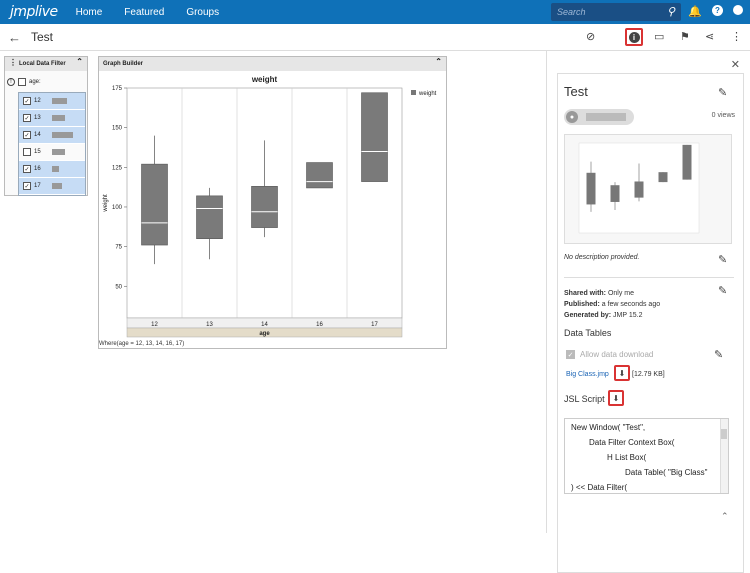 Image resolution: width=750 pixels, height=573 pixels. What do you see at coordinates (724, 456) in the screenshot?
I see `script-scrollbar` at bounding box center [724, 456].